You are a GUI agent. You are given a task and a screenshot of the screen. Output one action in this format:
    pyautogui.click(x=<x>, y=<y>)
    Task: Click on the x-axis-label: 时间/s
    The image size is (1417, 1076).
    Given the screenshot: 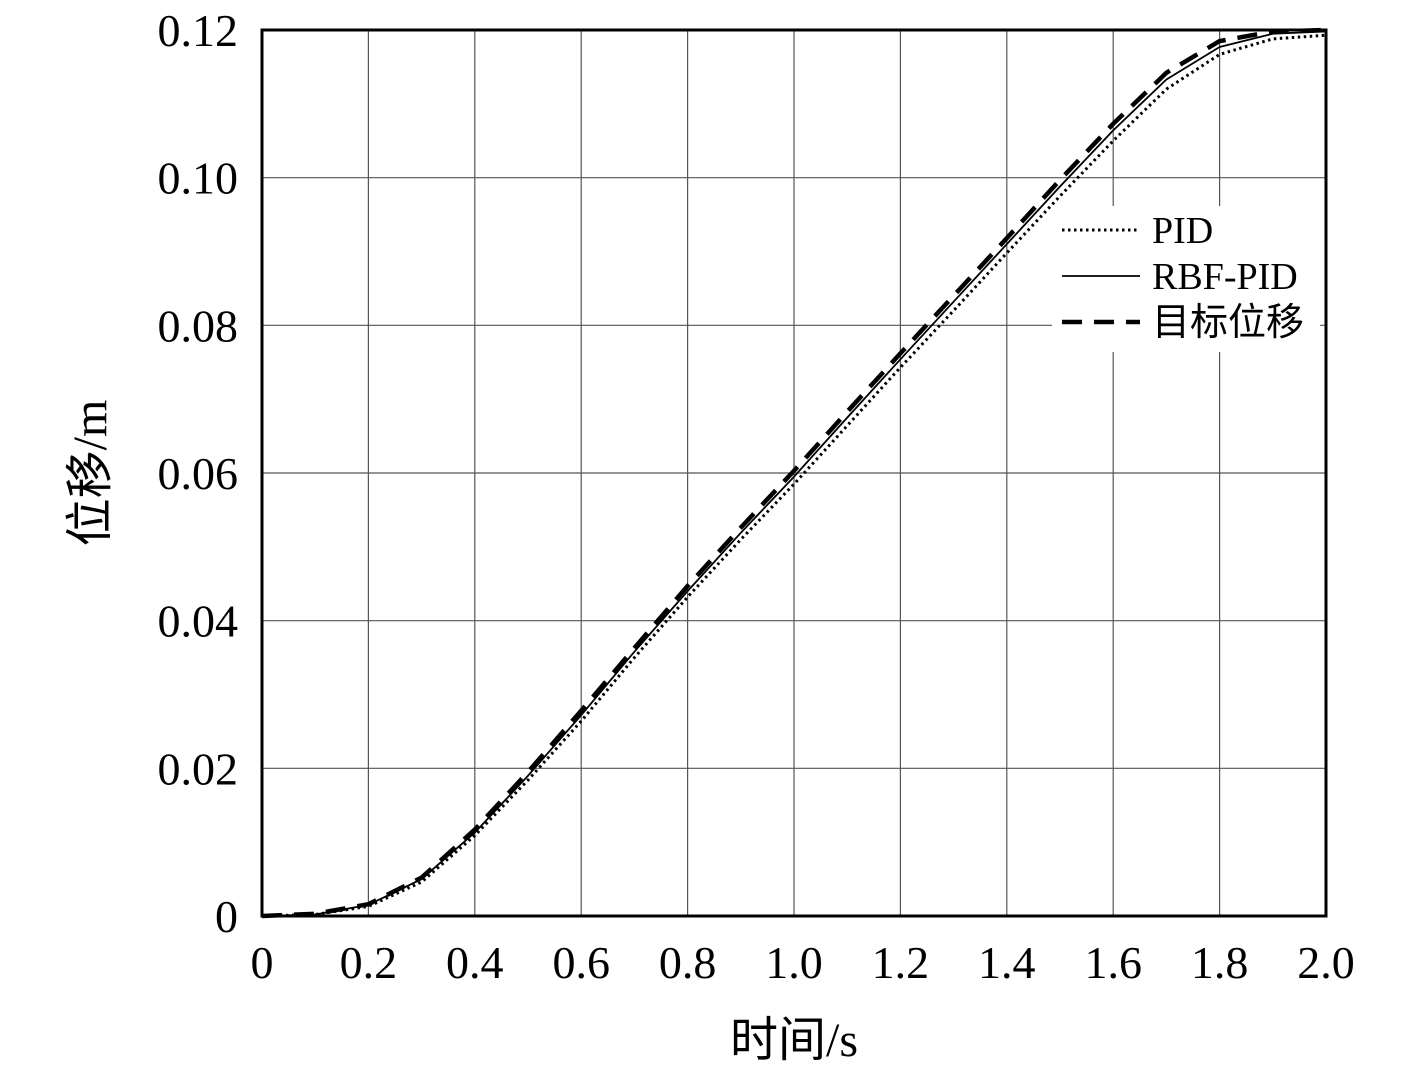 What is the action you would take?
    pyautogui.click(x=794, y=1040)
    